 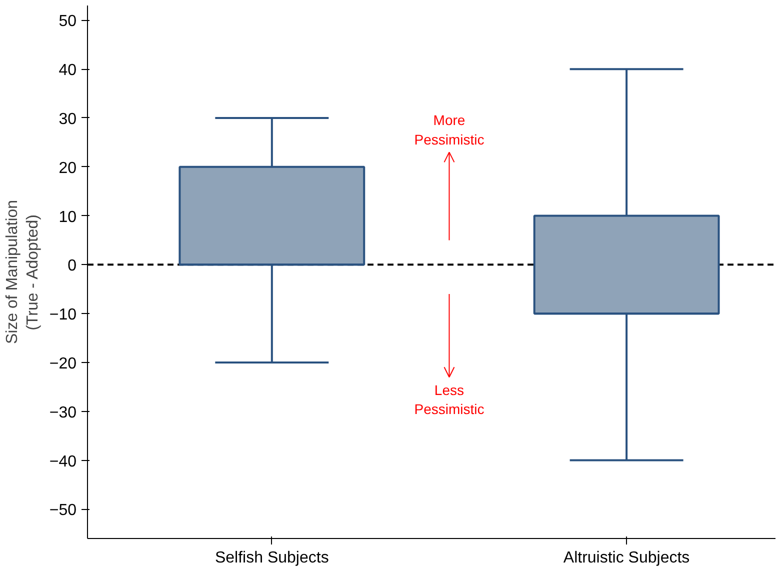 I want to click on x-tick-label: Selfish Subjects, so click(x=271, y=558).